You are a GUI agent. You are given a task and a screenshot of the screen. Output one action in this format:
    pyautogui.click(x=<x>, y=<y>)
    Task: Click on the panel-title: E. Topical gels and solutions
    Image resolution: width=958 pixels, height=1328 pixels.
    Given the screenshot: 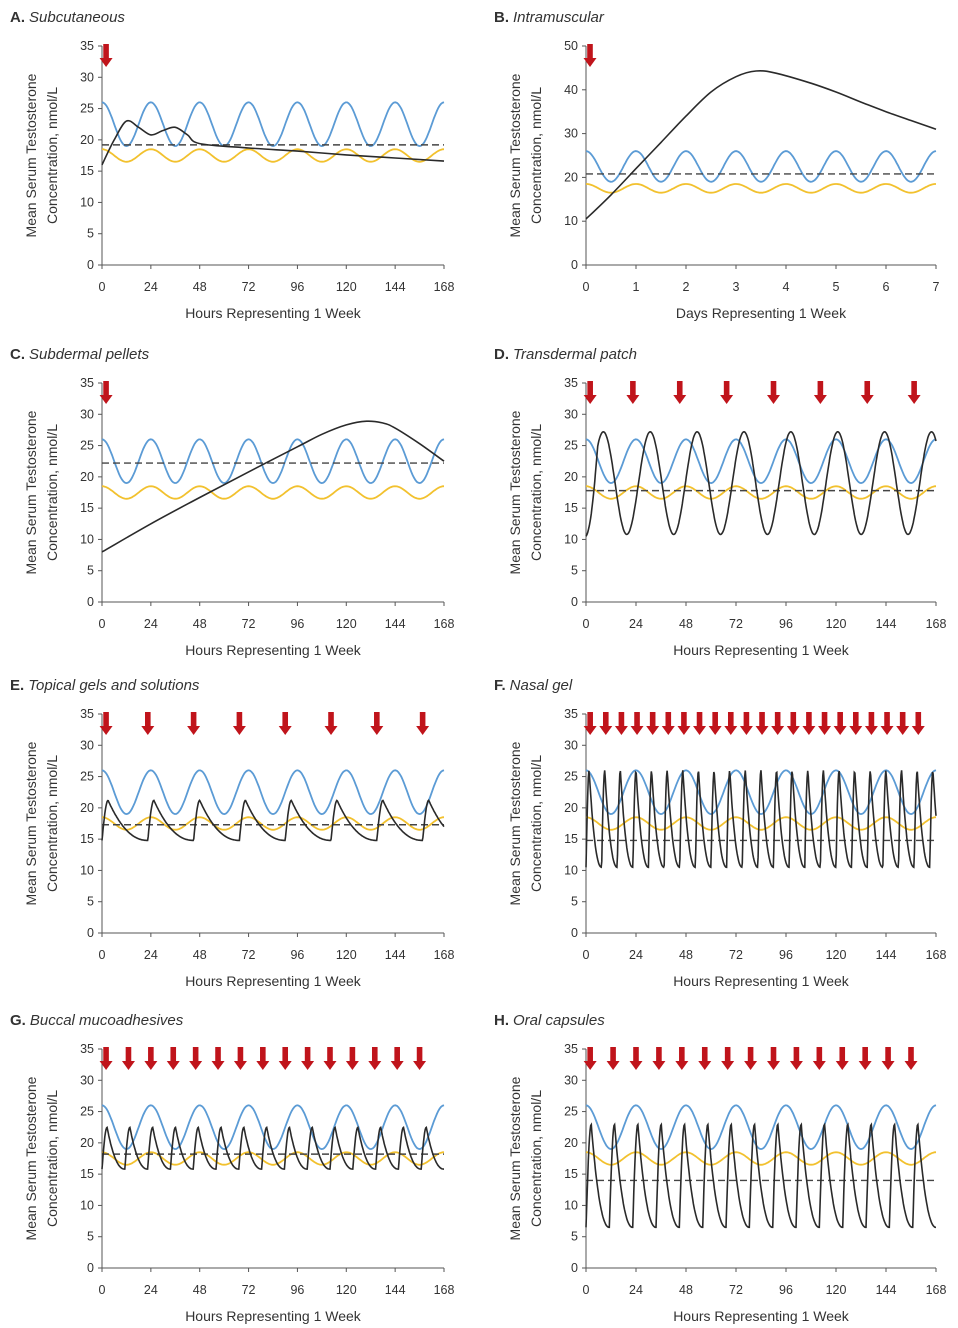 What is the action you would take?
    pyautogui.click(x=105, y=685)
    